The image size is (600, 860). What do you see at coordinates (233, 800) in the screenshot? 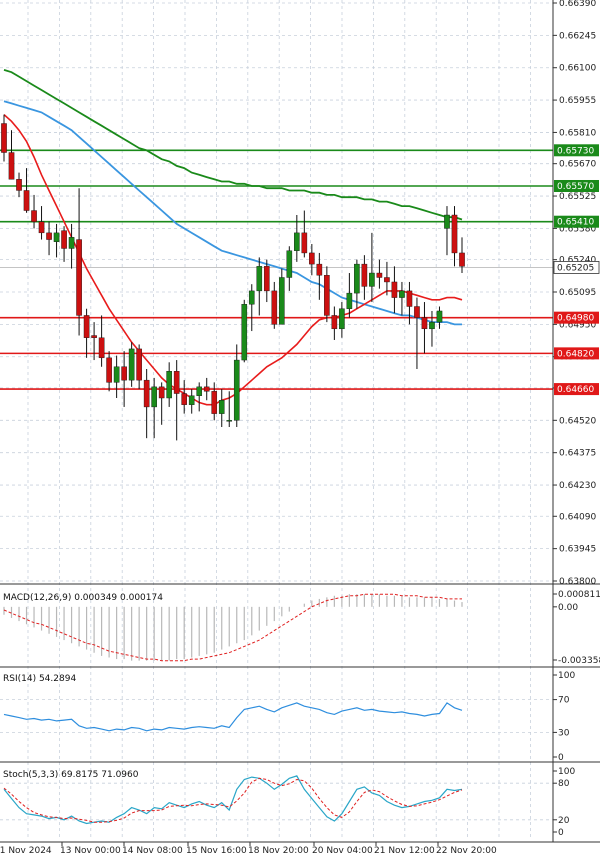
I see `stochastic-pane` at bounding box center [233, 800].